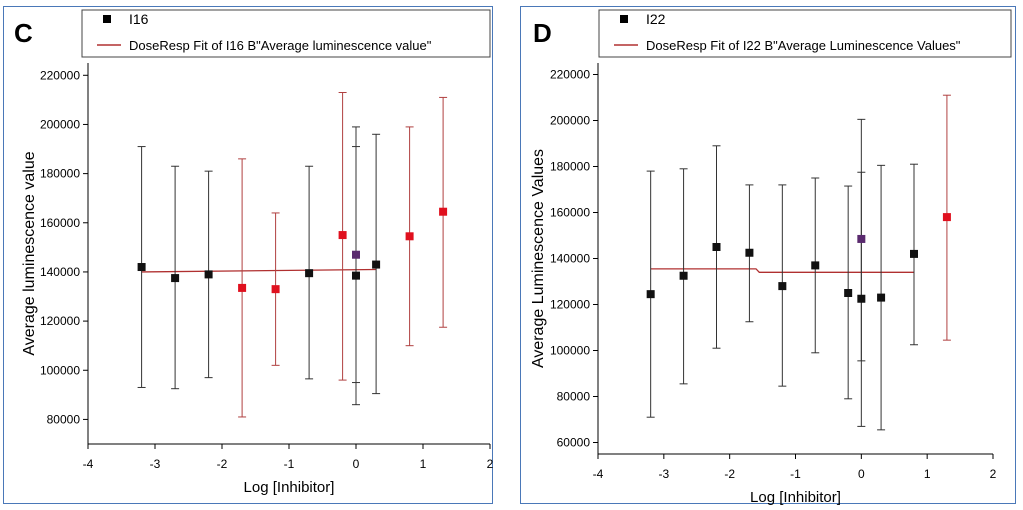 Image resolution: width=1023 pixels, height=510 pixels. Describe the element at coordinates (23, 33) in the screenshot. I see `panel-letter: C` at that location.